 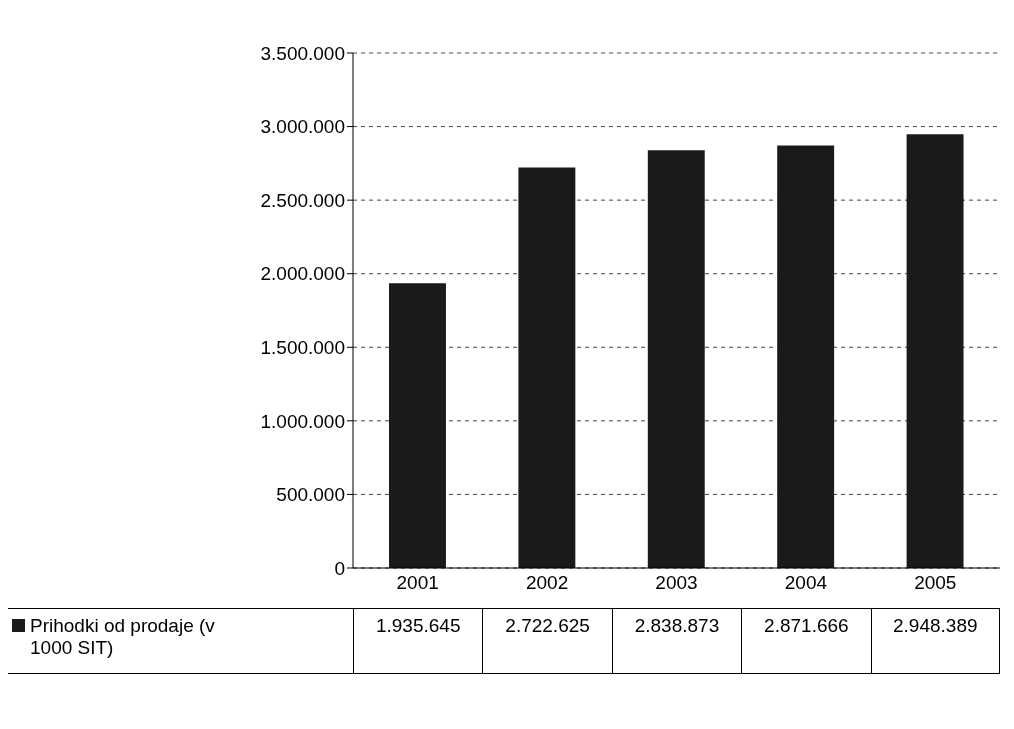 I want to click on y-tick-label: 2.500.000, so click(x=302, y=200).